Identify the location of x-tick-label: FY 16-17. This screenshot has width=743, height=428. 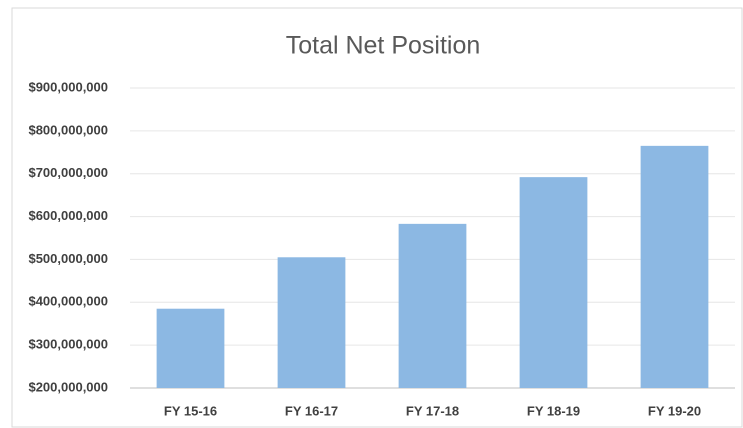
(311, 410).